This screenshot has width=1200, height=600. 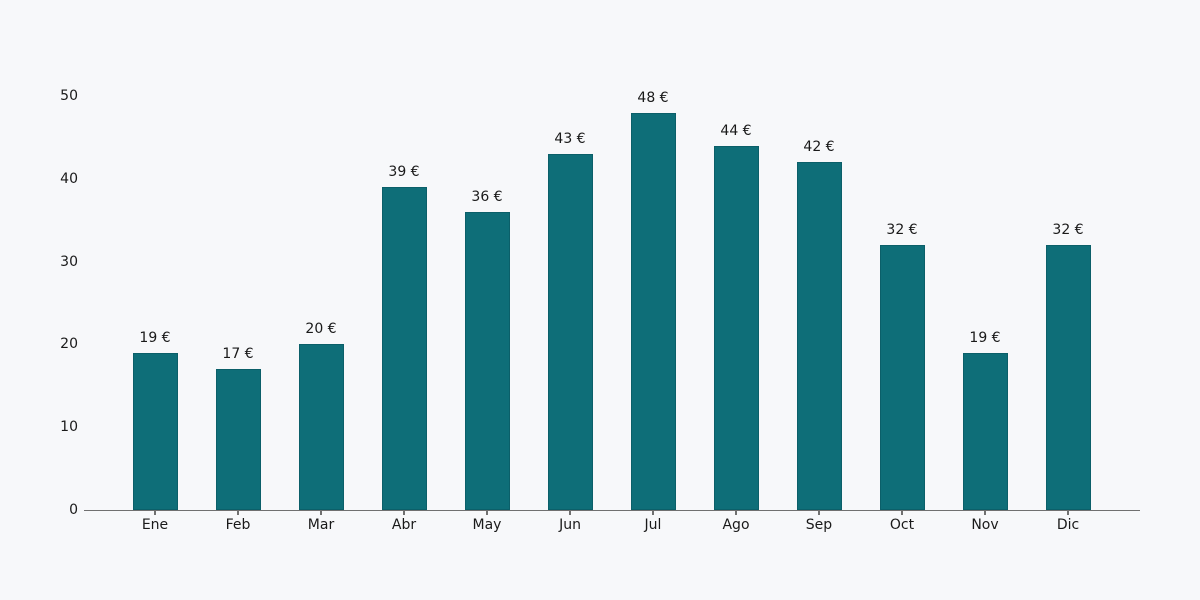 I want to click on x-tick-label: Dic, so click(x=1068, y=525).